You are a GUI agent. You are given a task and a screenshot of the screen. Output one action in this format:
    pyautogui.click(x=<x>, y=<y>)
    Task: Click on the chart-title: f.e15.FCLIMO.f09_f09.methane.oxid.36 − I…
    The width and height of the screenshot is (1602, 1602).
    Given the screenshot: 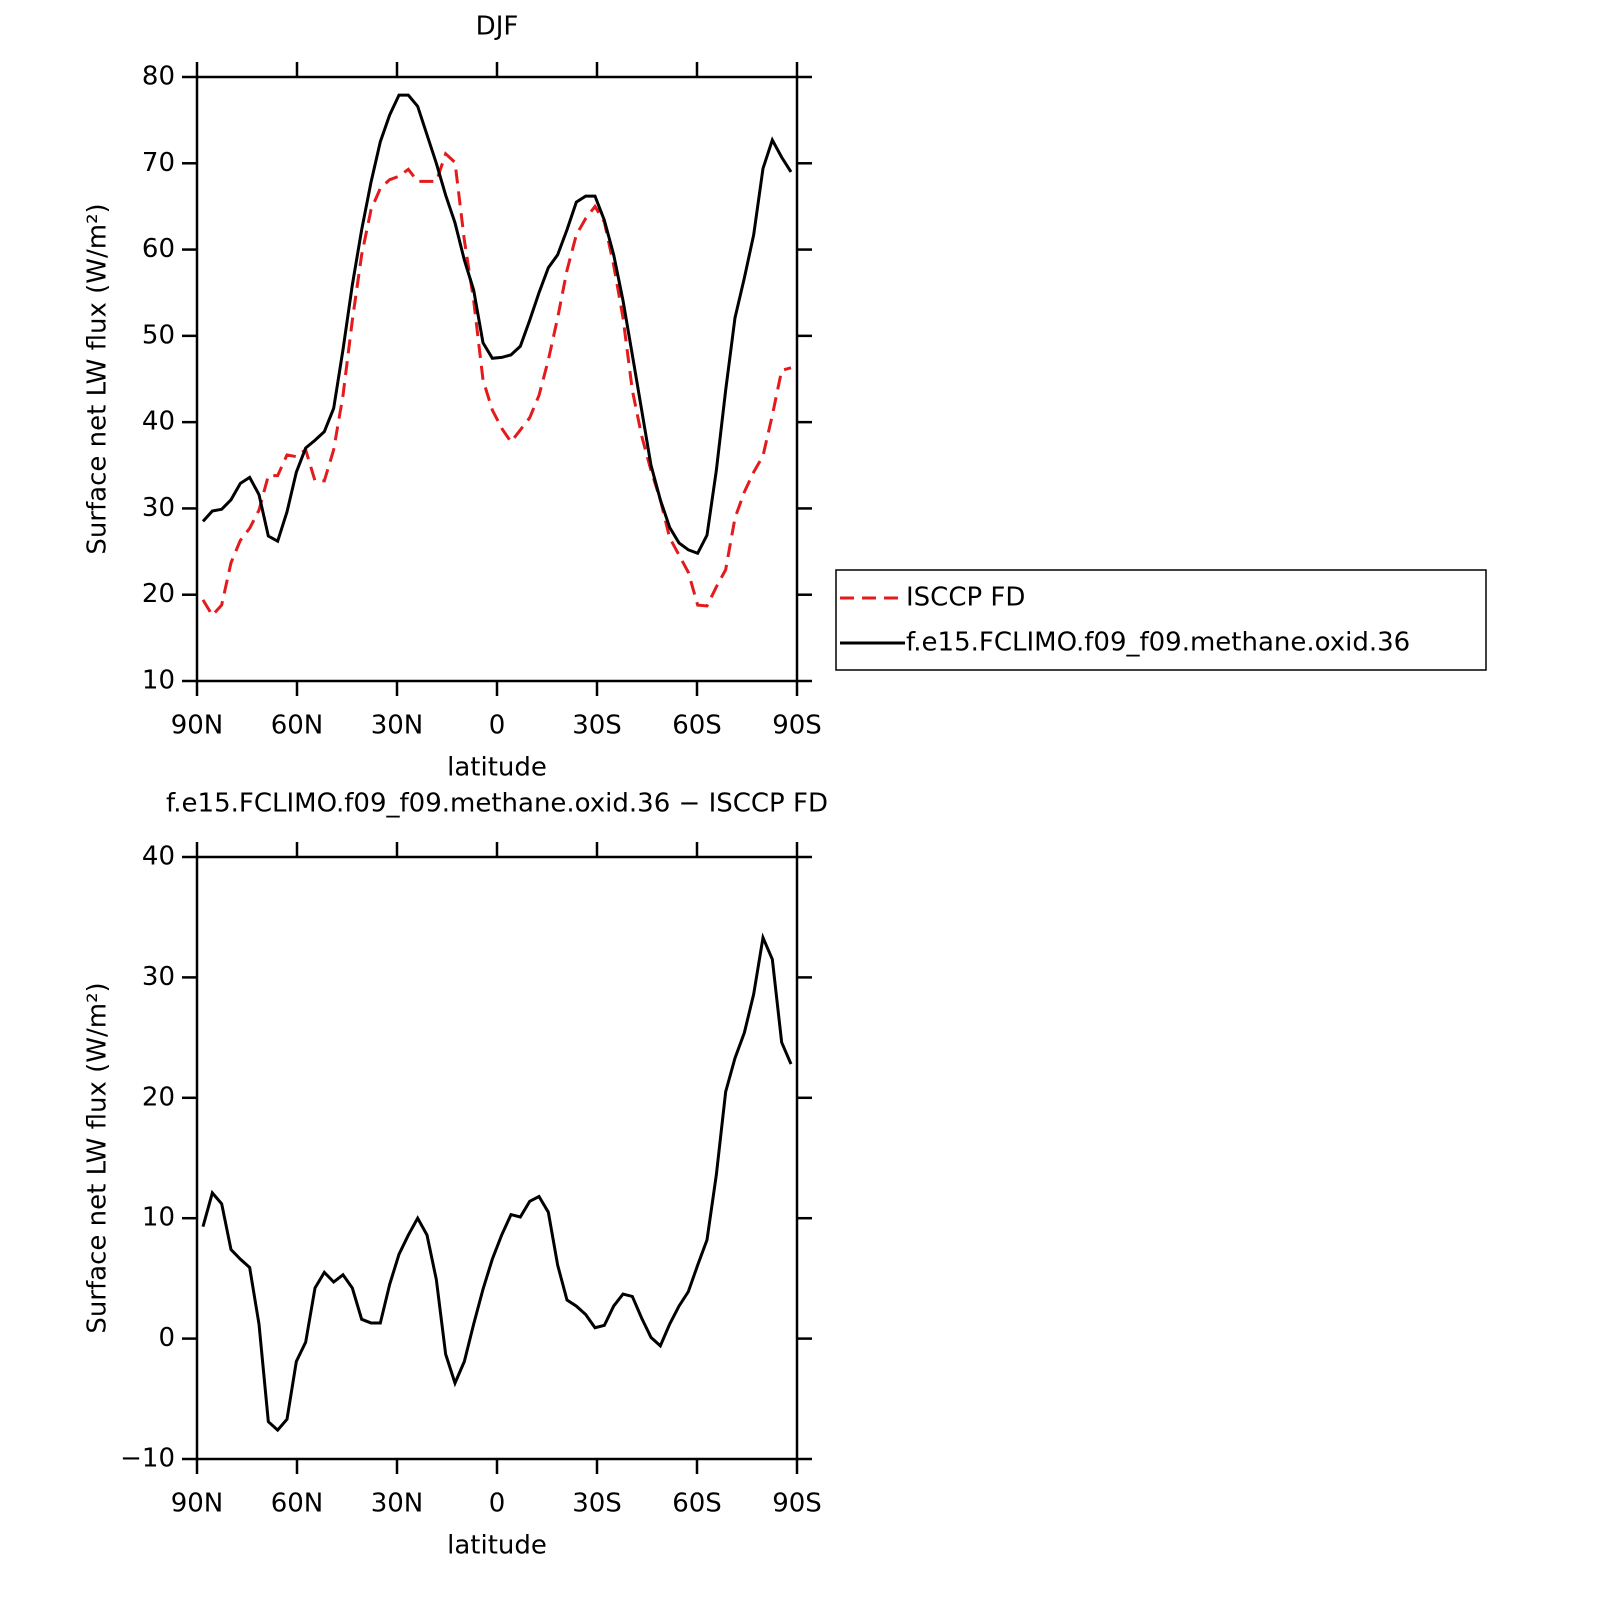 What is the action you would take?
    pyautogui.click(x=497, y=804)
    